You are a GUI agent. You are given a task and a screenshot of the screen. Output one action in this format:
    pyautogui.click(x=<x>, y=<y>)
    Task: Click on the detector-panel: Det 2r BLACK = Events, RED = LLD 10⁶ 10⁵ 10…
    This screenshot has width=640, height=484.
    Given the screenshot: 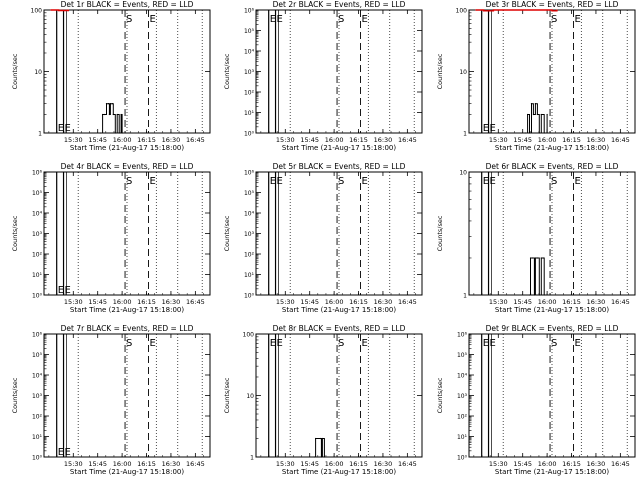 What is the action you would take?
    pyautogui.click(x=323, y=76)
    